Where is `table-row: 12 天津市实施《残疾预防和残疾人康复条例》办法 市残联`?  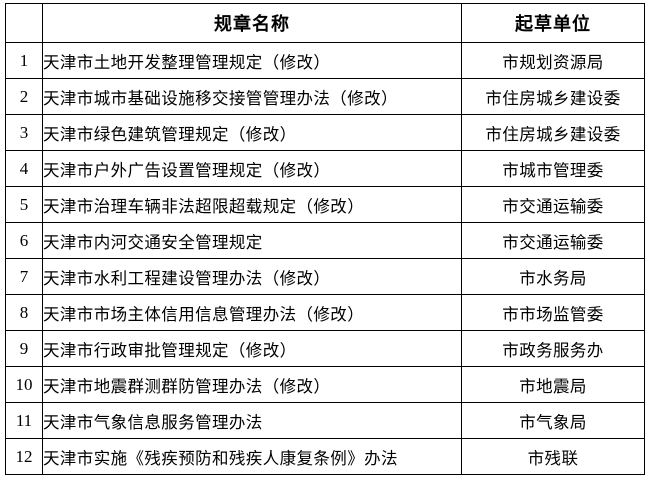
table-row: 12 天津市实施《残疾预防和残疾人康复条例》办法 市残联 is located at coordinates (325, 456).